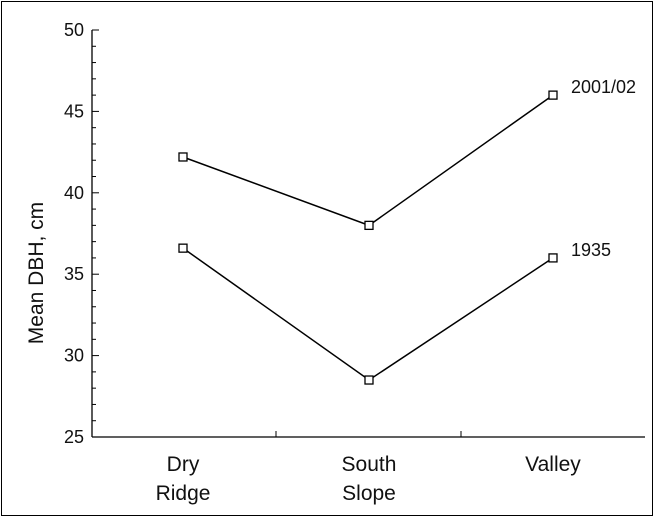 The width and height of the screenshot is (656, 519). What do you see at coordinates (74, 193) in the screenshot?
I see `y-tick-label: 40` at bounding box center [74, 193].